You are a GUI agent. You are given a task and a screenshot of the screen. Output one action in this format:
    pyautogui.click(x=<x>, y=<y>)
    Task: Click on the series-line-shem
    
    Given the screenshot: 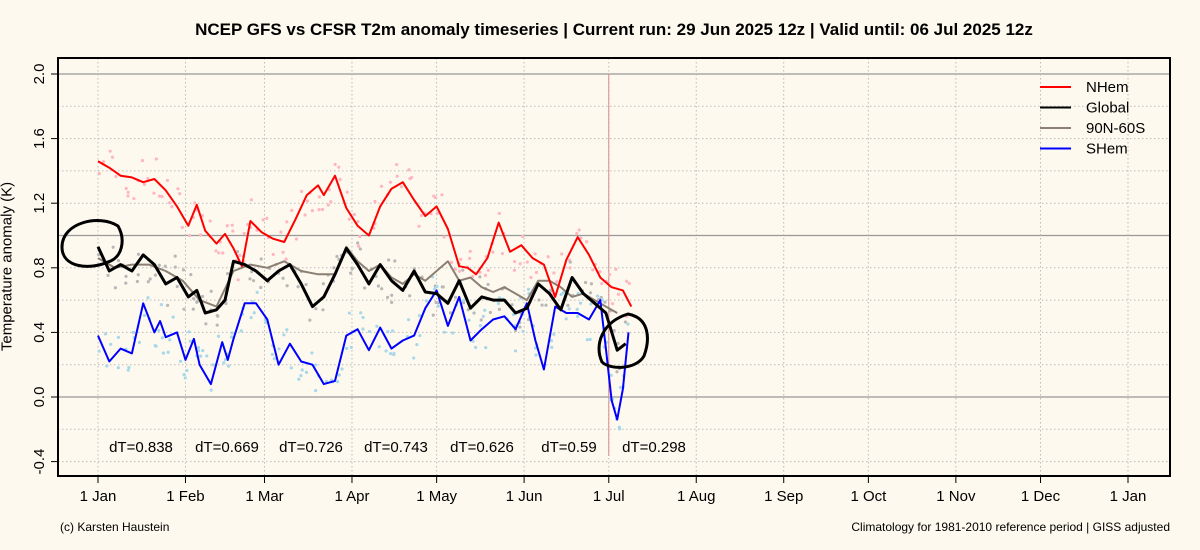 What is the action you would take?
    pyautogui.click(x=363, y=355)
    